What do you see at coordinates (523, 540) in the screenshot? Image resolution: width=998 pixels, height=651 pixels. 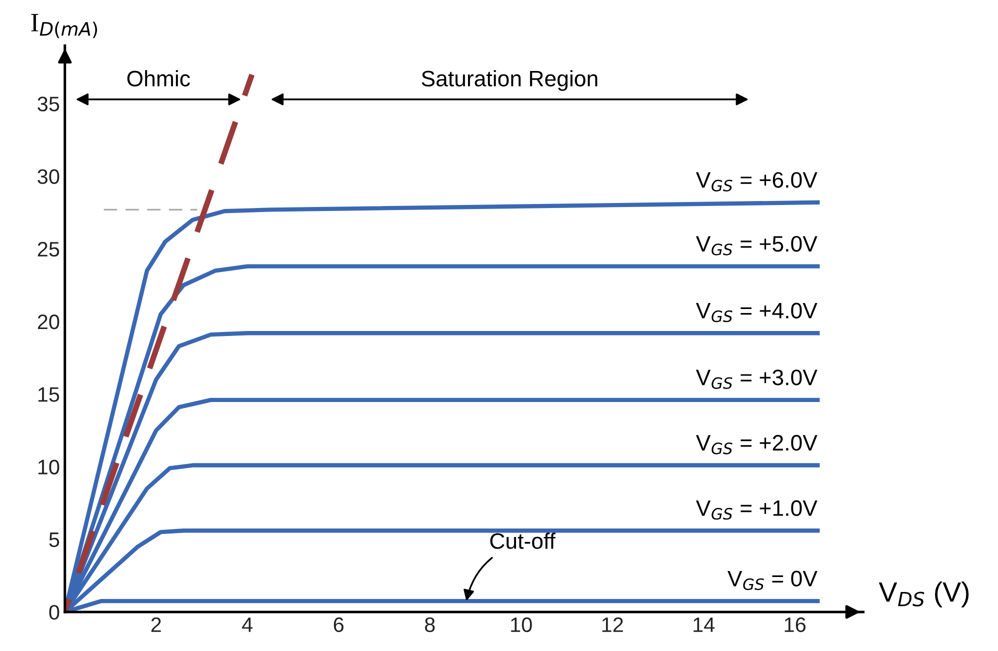 I see `annotation: Cut-off` at bounding box center [523, 540].